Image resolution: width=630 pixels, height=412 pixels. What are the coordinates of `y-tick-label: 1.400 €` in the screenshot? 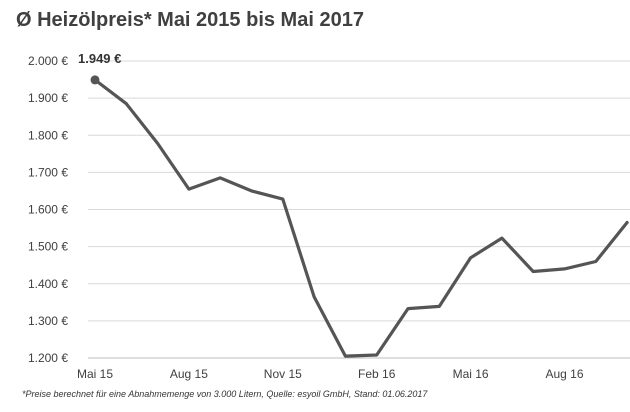 It's located at (48, 284).